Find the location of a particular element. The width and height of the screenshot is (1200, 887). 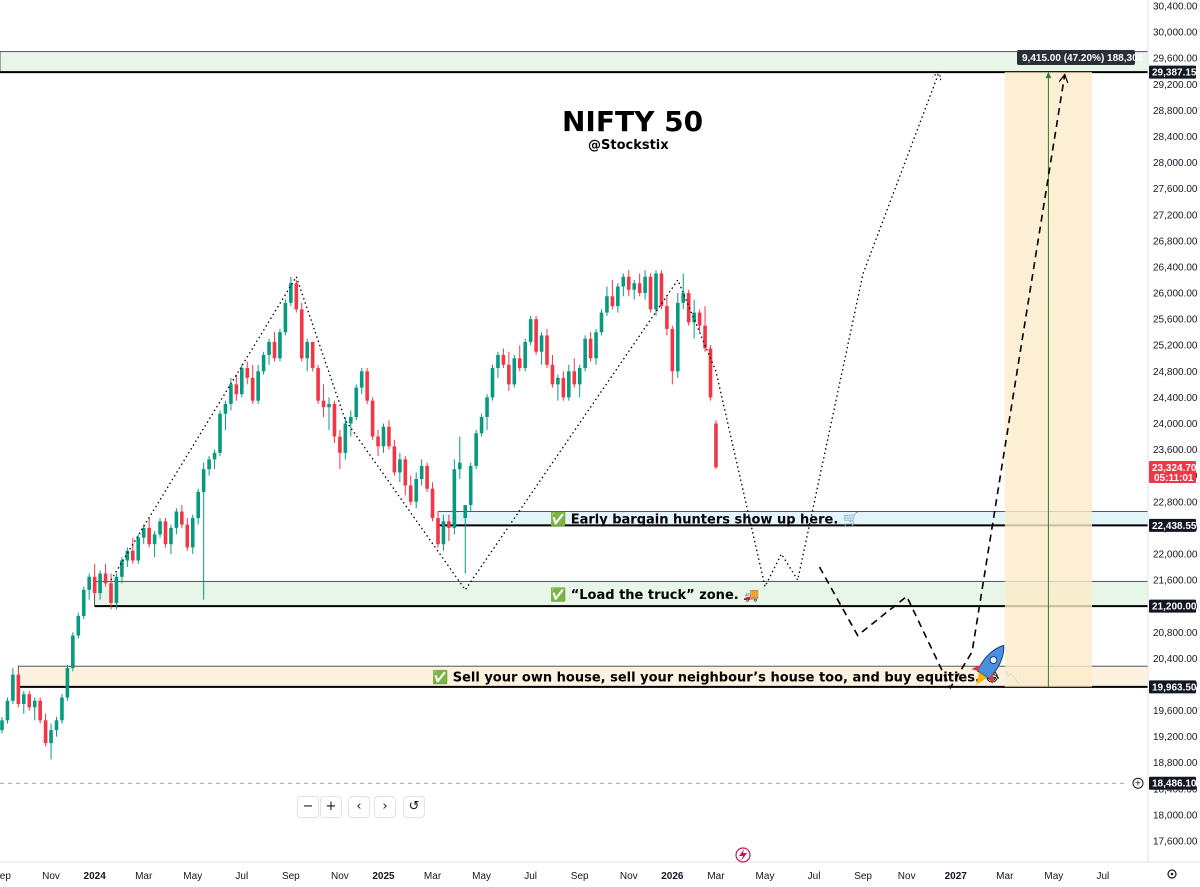

scroll-left-button: ‹ is located at coordinates (359, 807).